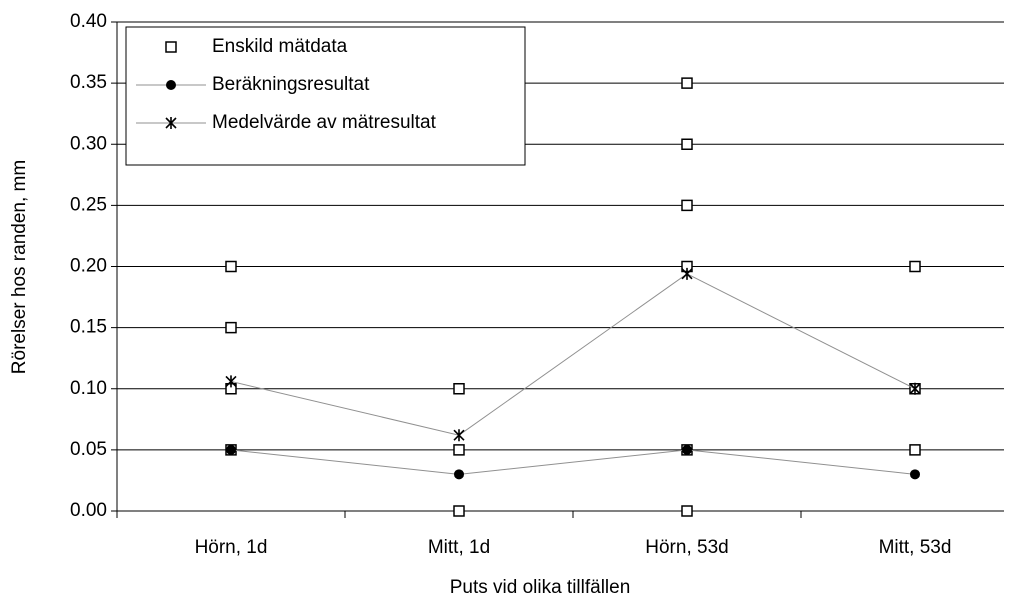 This screenshot has width=1020, height=601. Describe the element at coordinates (231, 547) in the screenshot. I see `x-tick-label: Hörn, 1d` at that location.